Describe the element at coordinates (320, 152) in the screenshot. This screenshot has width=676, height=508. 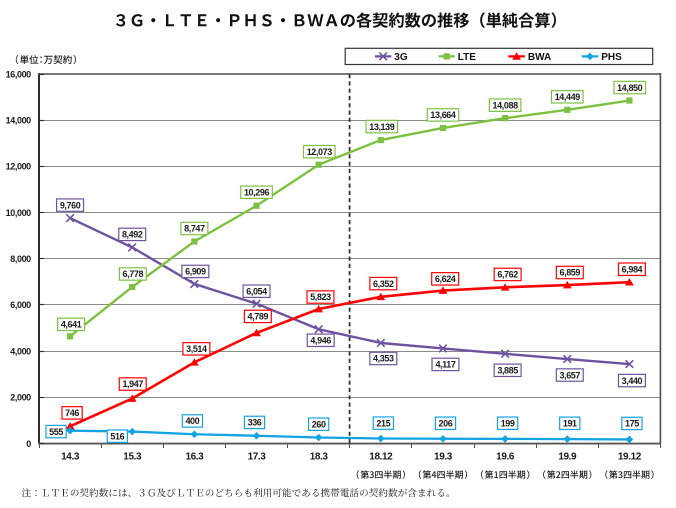
I see `svg-text: 12,073` at that location.